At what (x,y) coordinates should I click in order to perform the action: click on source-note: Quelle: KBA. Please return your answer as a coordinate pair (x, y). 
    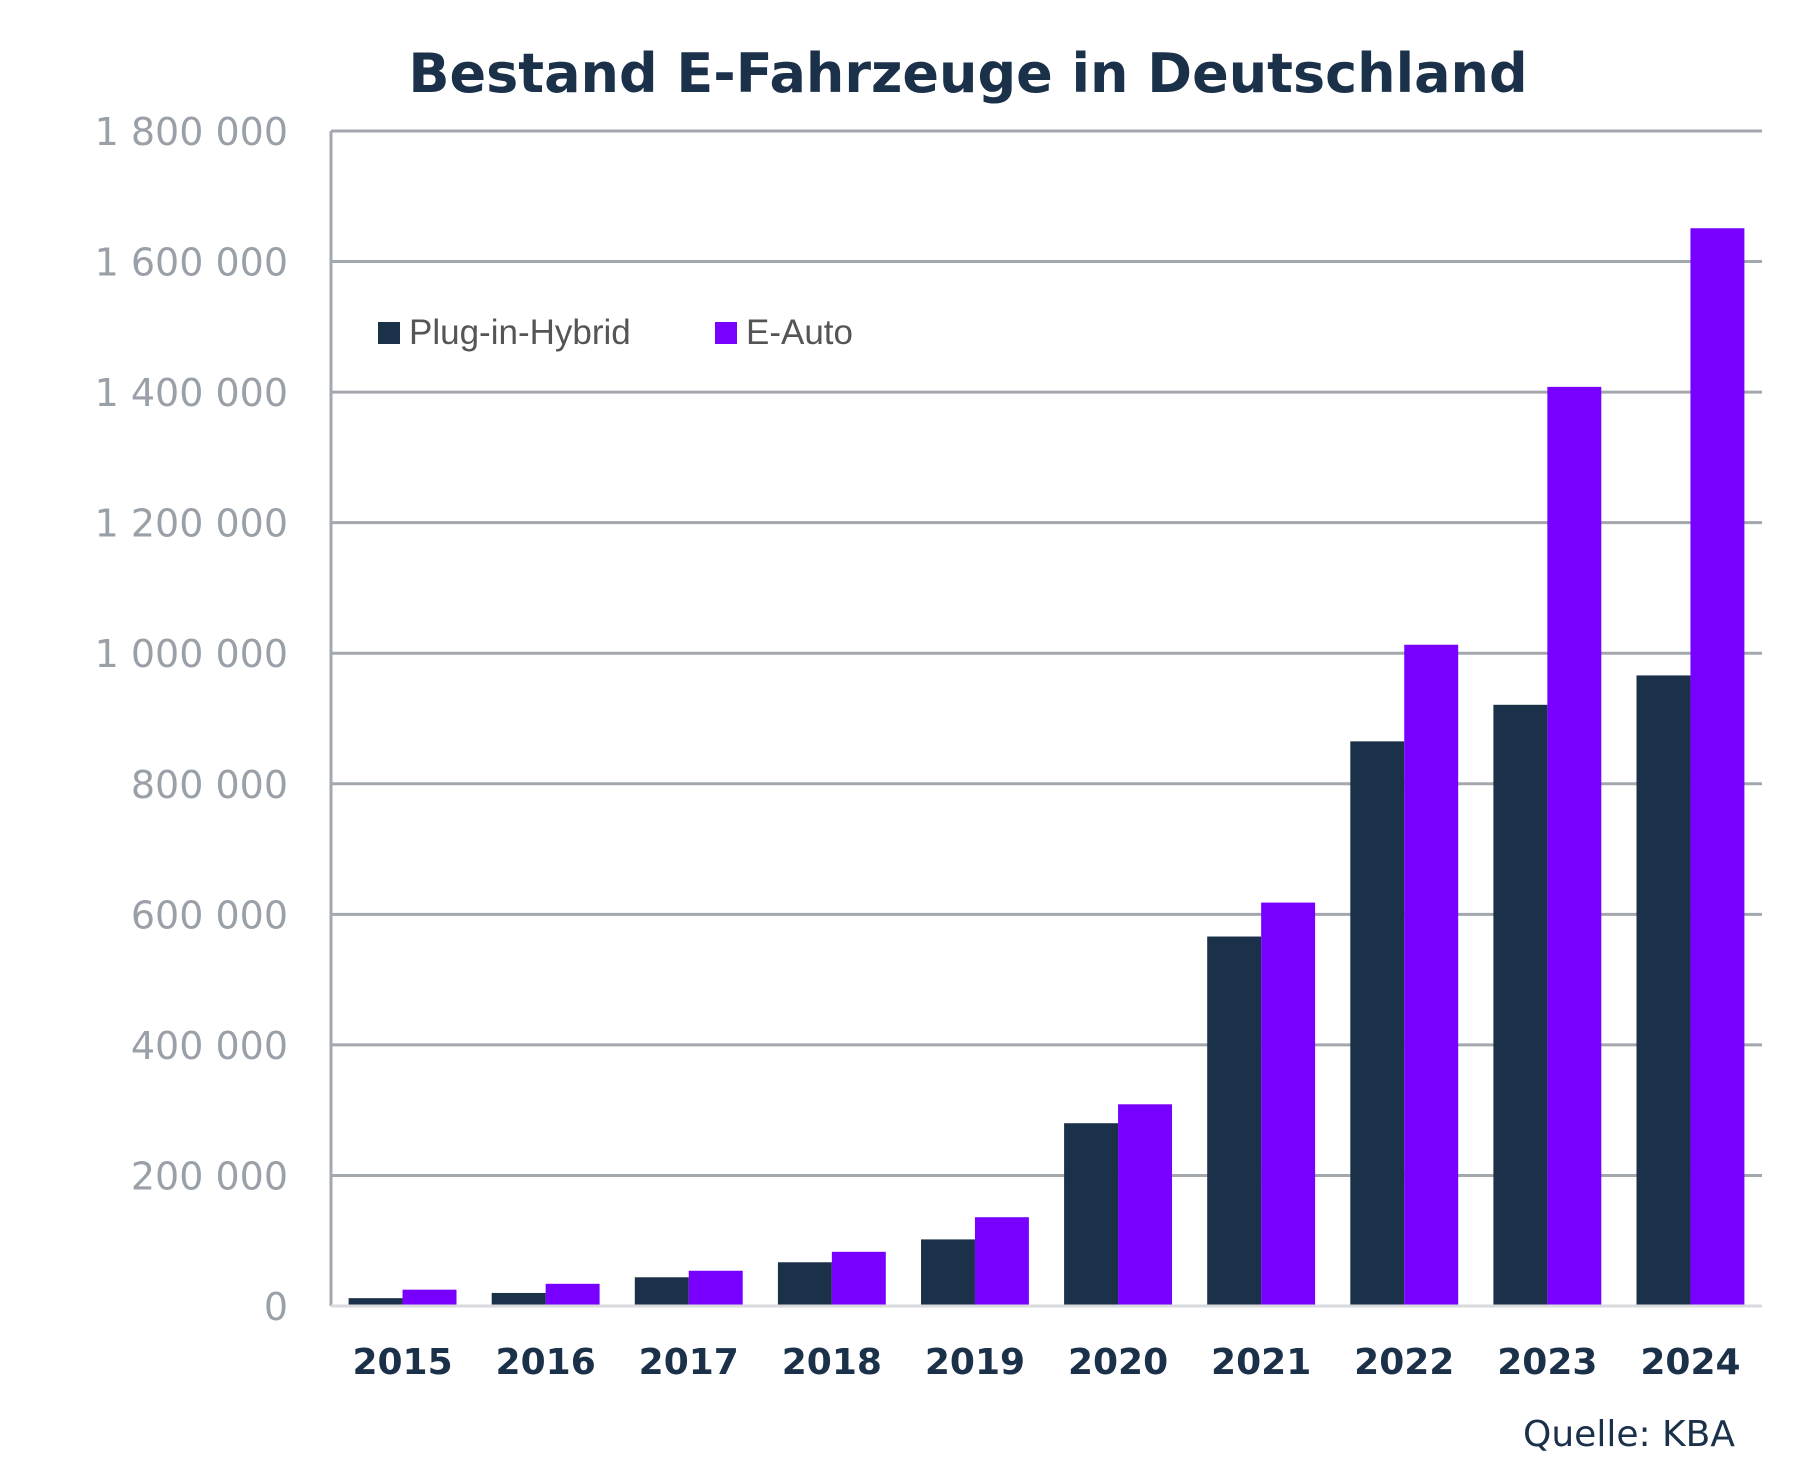
    Looking at the image, I should click on (1629, 1434).